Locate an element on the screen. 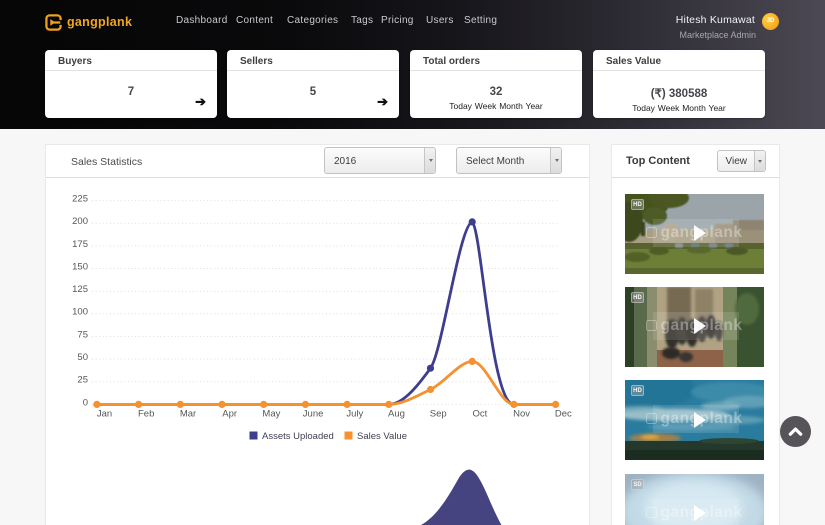 The width and height of the screenshot is (825, 525). svg-text: 225 is located at coordinates (80, 199).